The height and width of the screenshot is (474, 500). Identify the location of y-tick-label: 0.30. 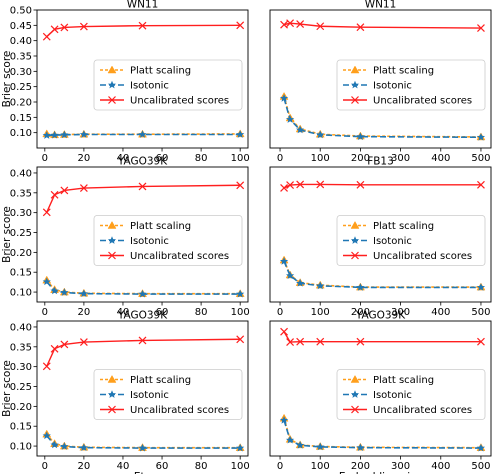
(21, 72).